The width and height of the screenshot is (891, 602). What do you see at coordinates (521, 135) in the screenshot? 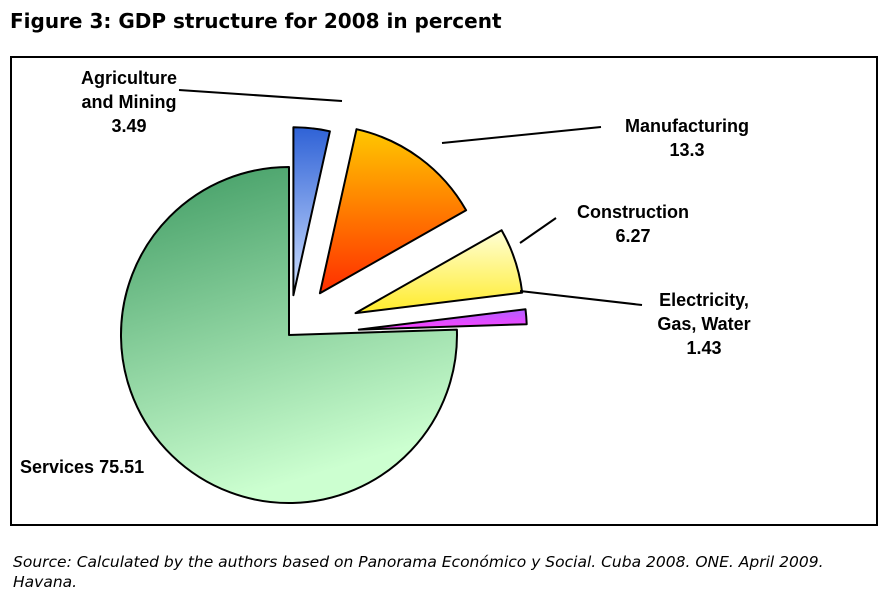
I see `leader-line-manufacturing` at bounding box center [521, 135].